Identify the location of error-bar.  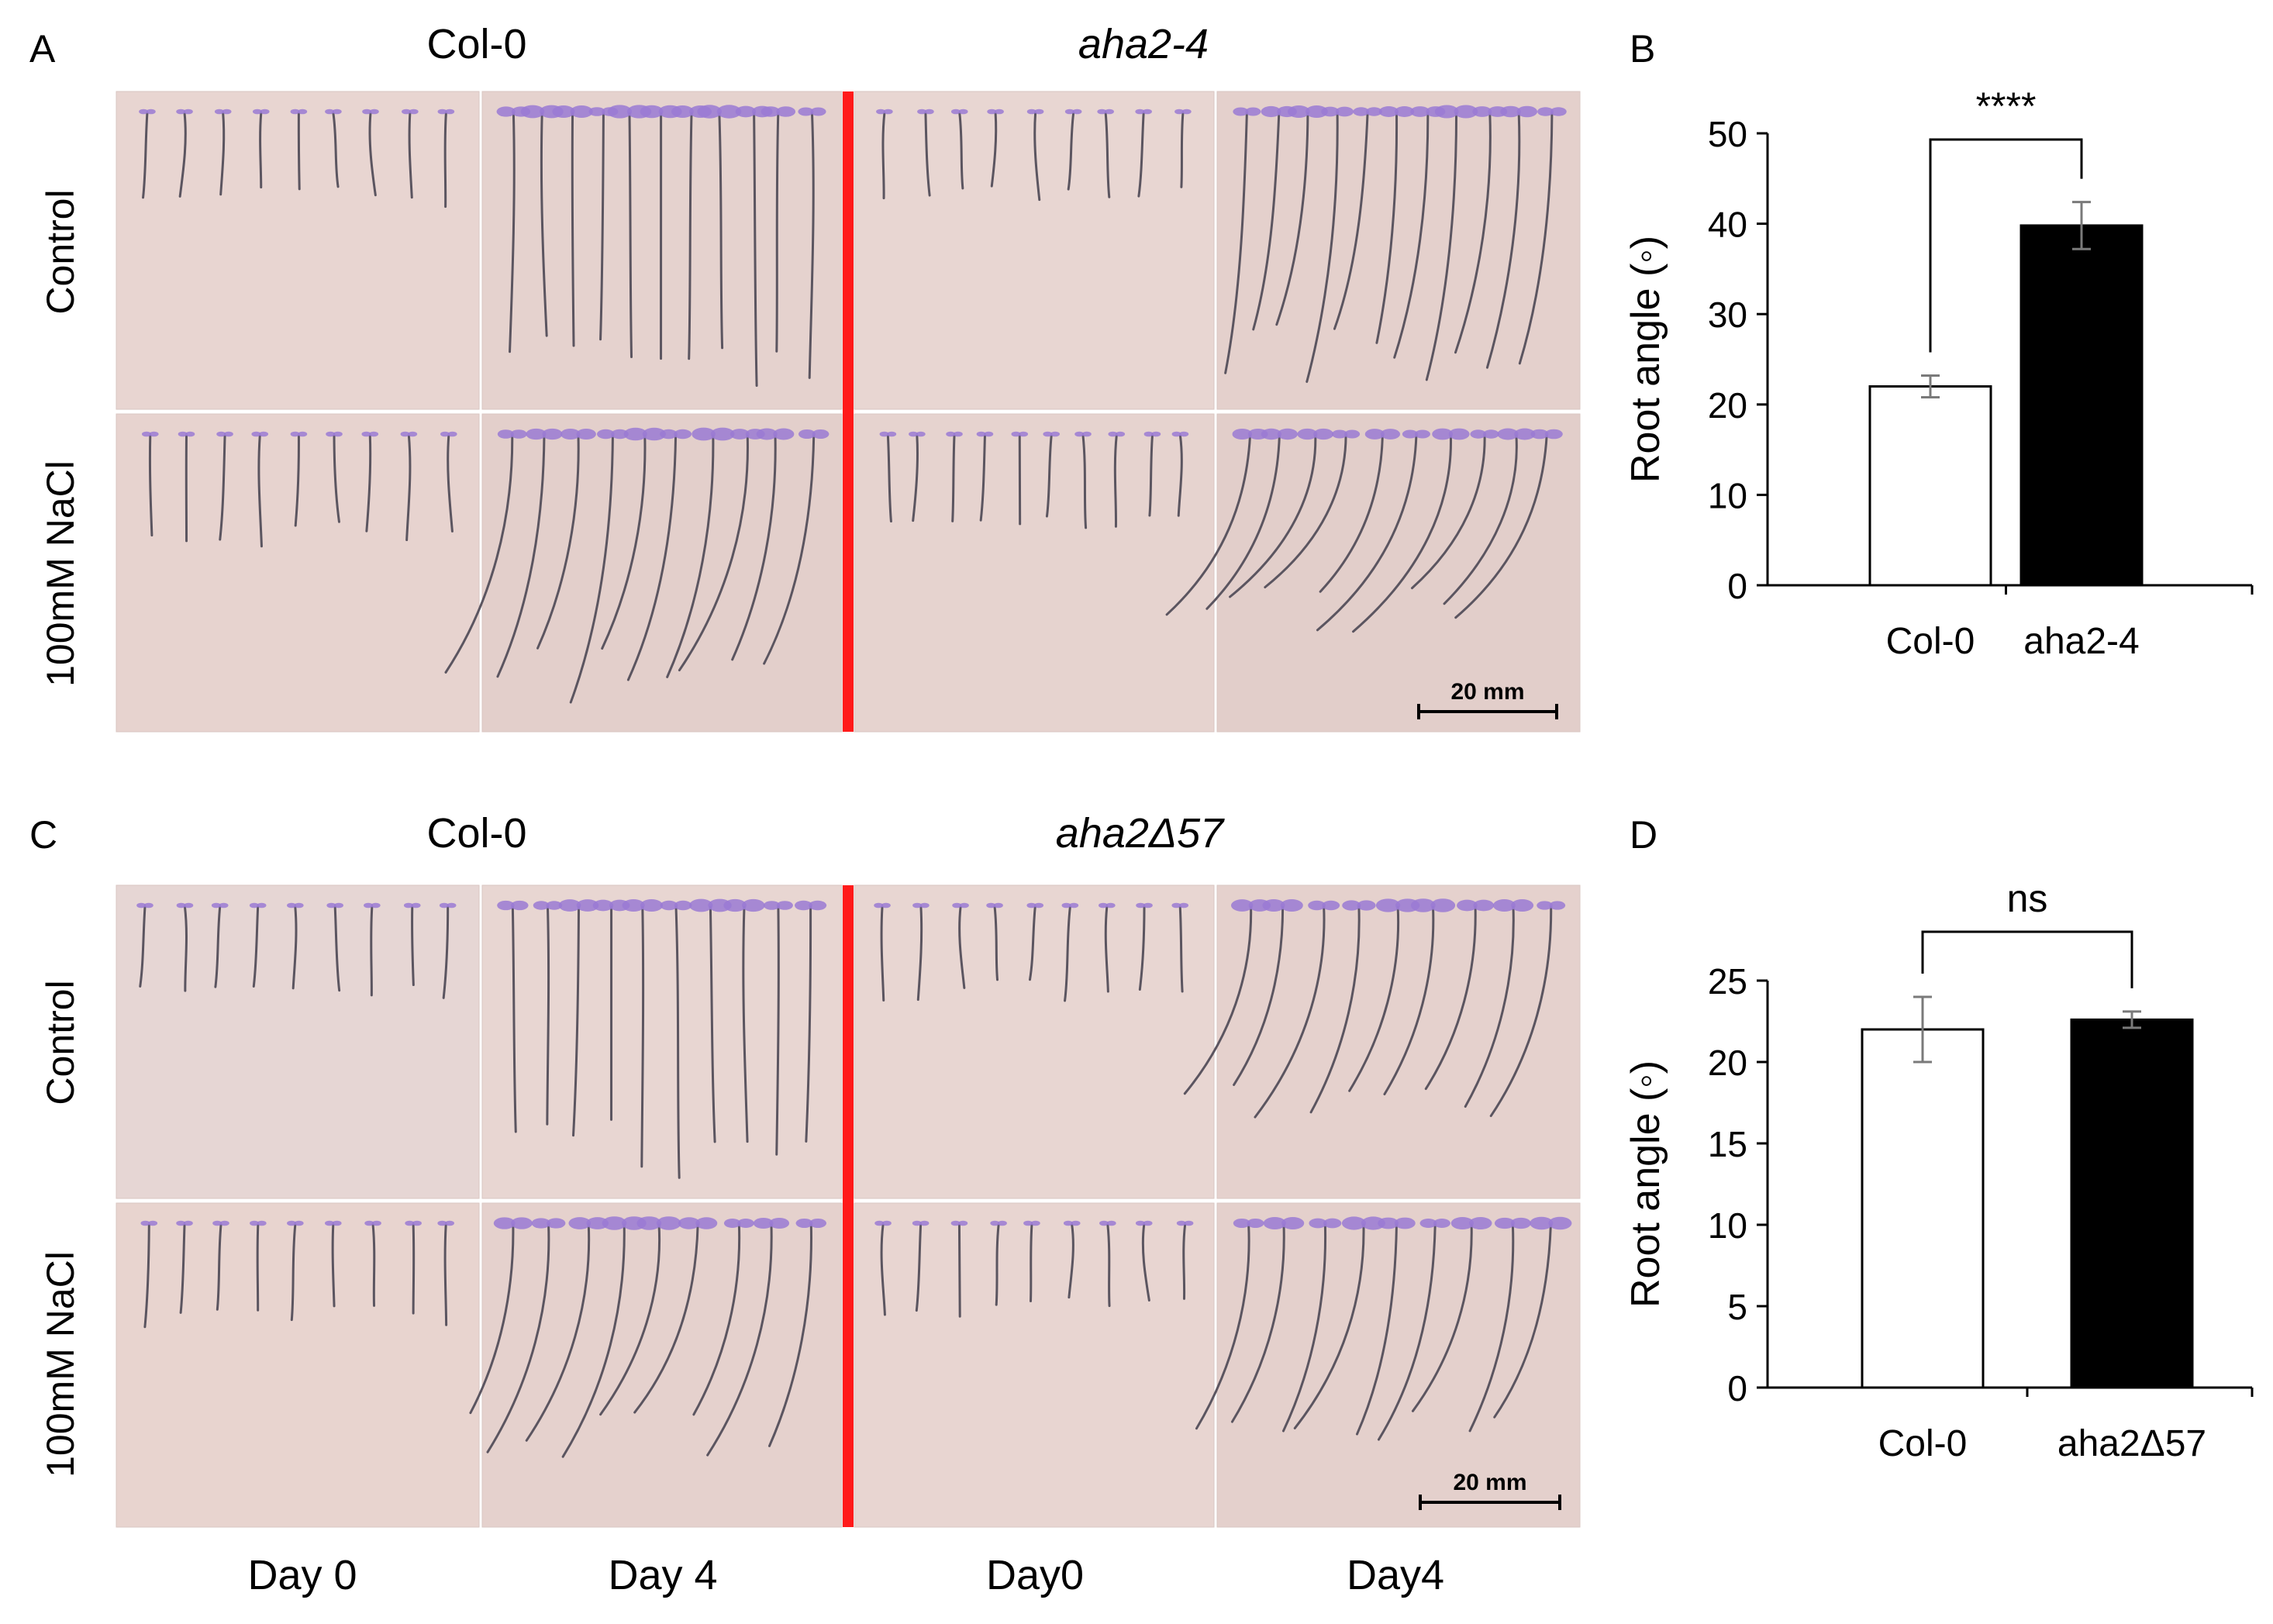
(1922, 1029).